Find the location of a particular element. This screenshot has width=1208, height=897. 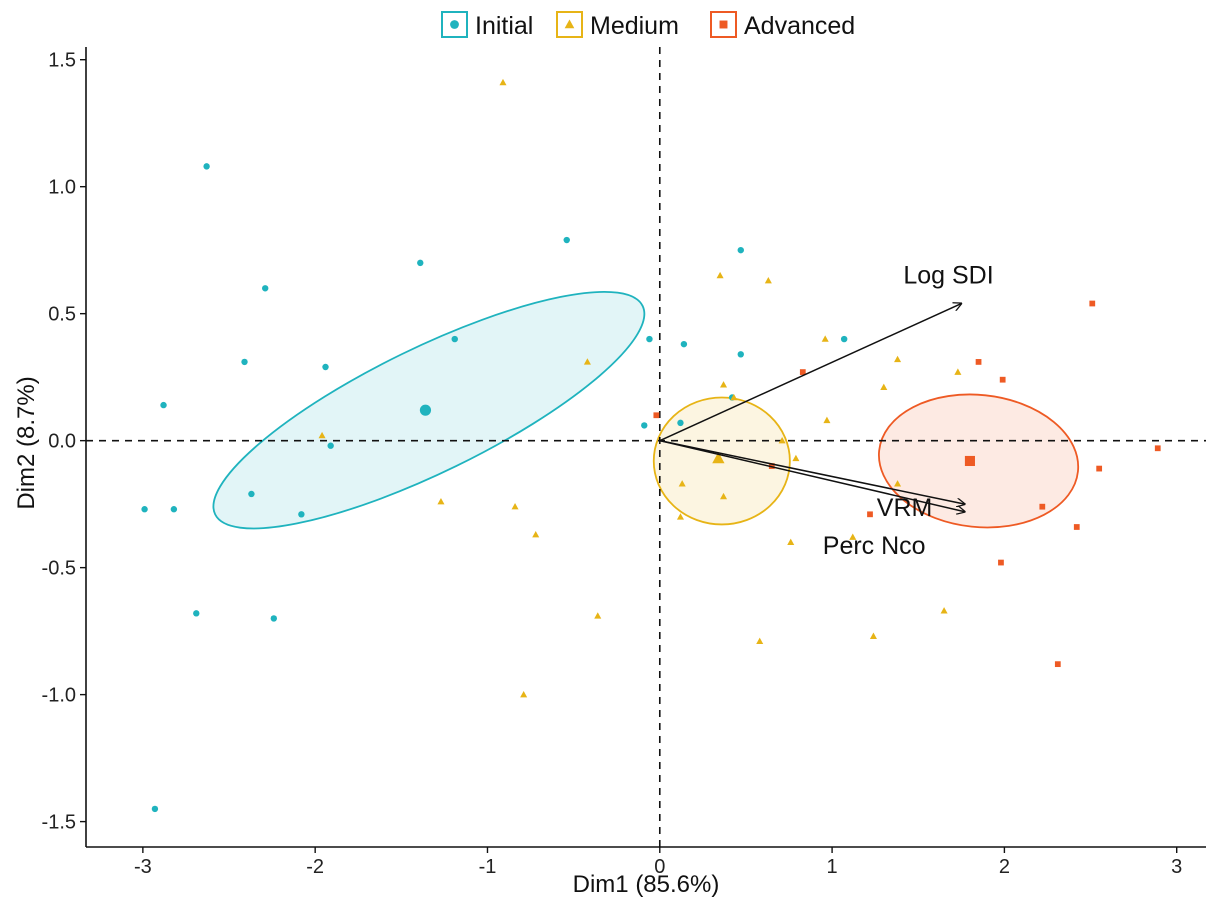

y-tick-label: 1.0 is located at coordinates (62, 188).